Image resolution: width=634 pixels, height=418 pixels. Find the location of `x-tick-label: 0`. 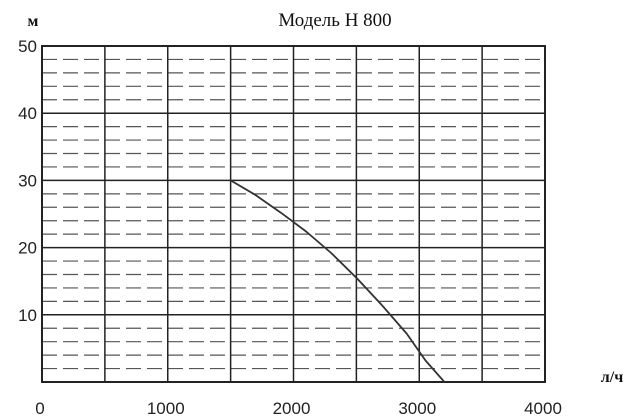

x-tick-label: 0 is located at coordinates (39, 408).